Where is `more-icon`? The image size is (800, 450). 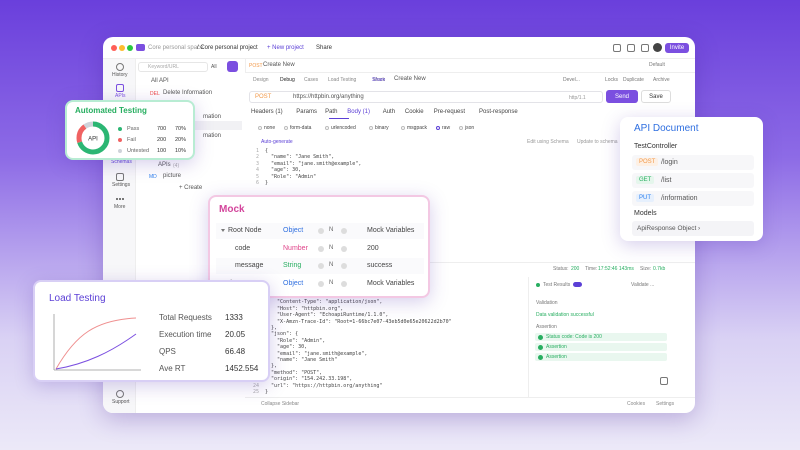 more-icon is located at coordinates (120, 199).